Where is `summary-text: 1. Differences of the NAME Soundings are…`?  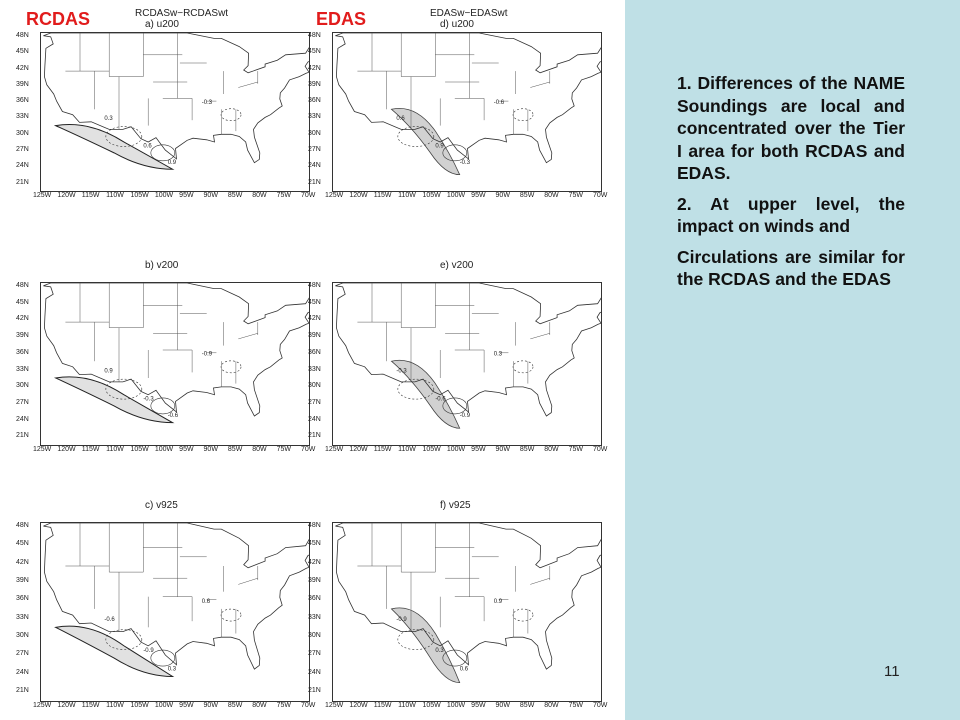
summary-text: 1. Differences of the NAME Soundings are… is located at coordinates (791, 185).